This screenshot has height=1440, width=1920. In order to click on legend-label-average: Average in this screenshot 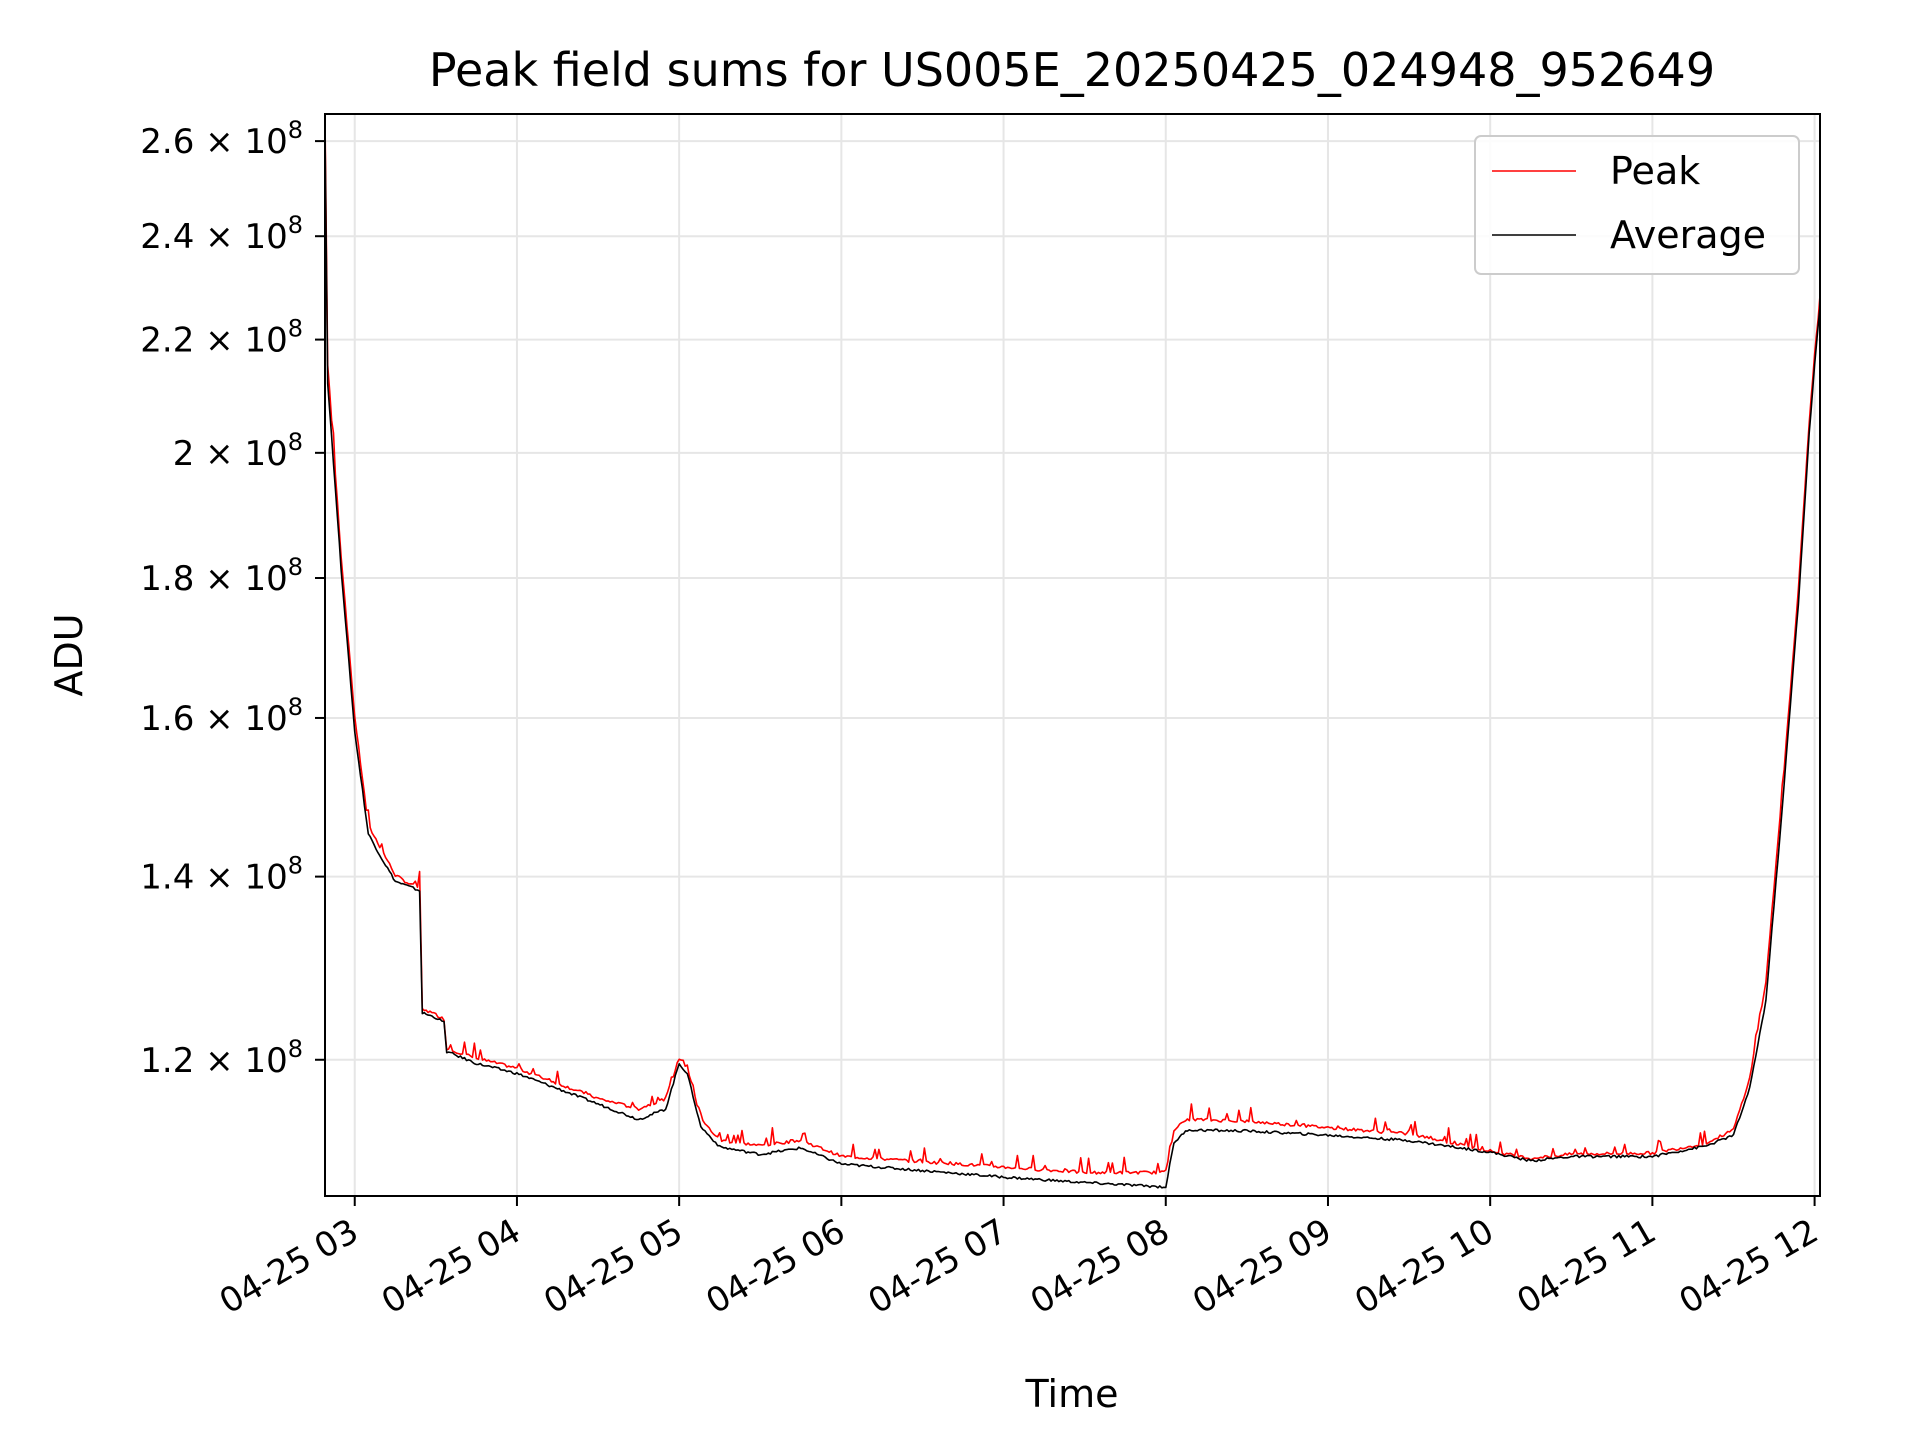, I will do `click(1688, 235)`.